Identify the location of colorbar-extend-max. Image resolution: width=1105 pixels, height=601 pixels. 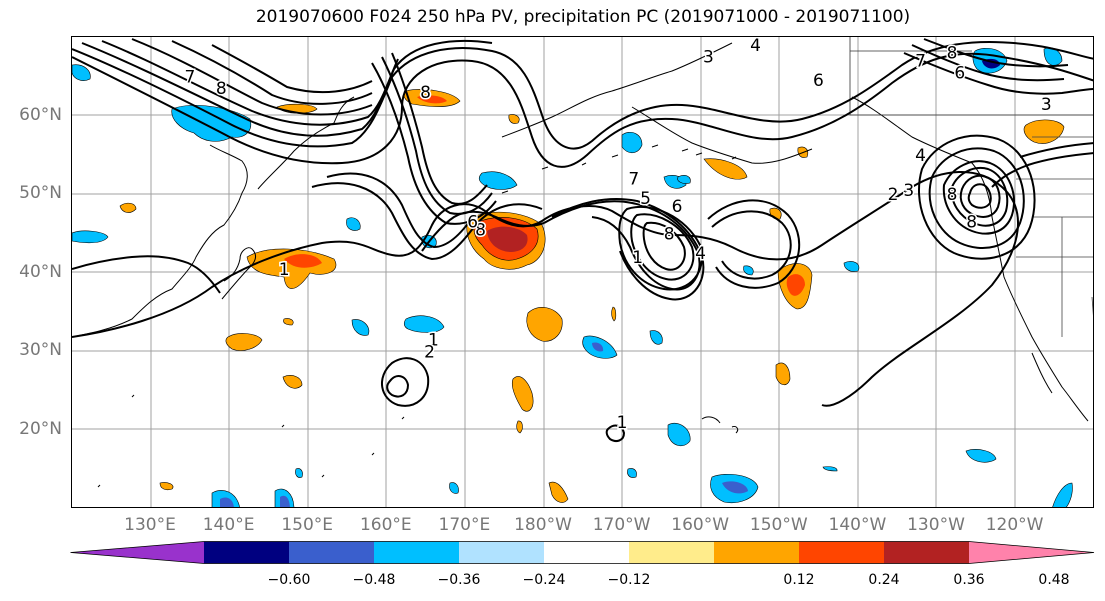
(1031, 552).